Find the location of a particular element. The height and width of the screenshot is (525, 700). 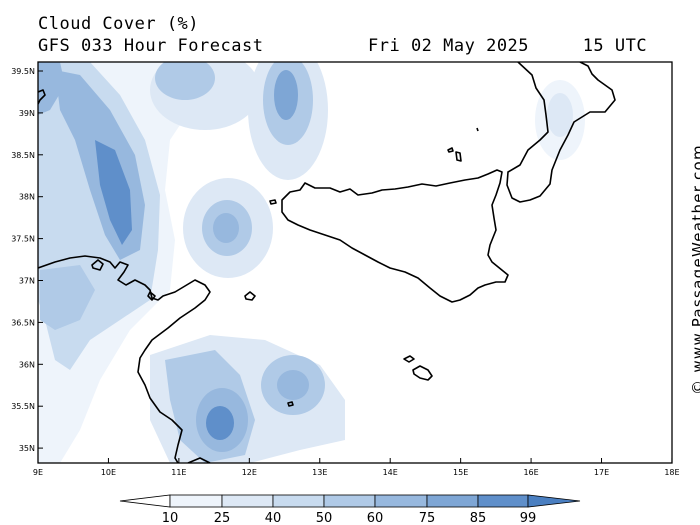

lat-tick-label: 36N is located at coordinates (27, 364).